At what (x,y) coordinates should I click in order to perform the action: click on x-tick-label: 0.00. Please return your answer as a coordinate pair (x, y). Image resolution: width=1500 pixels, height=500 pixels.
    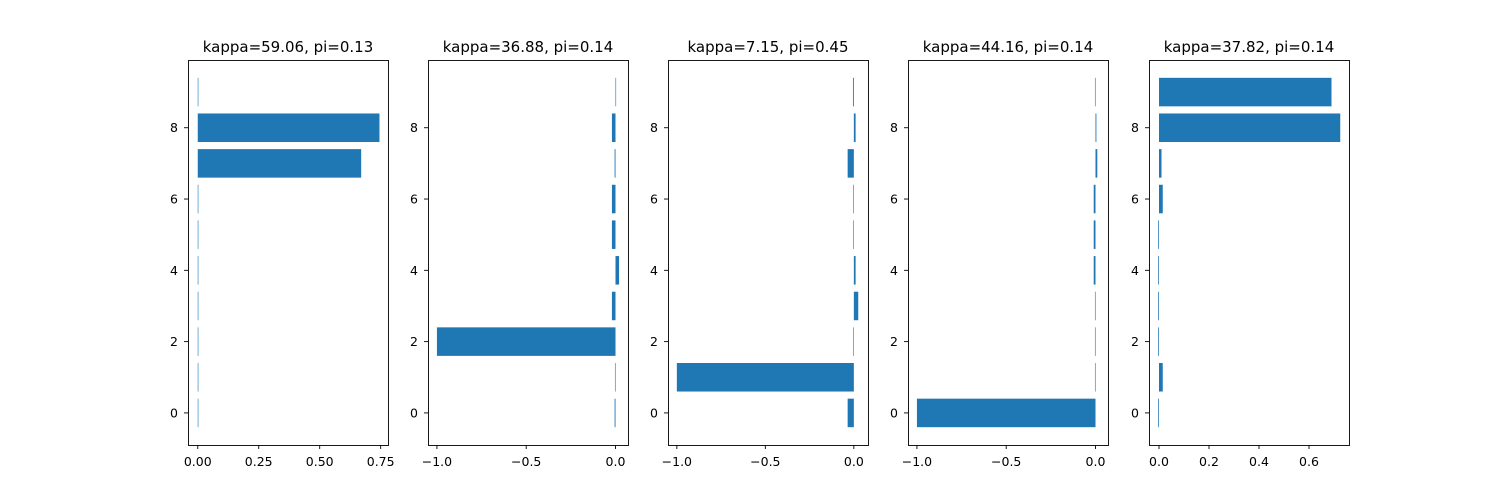
    Looking at the image, I should click on (198, 461).